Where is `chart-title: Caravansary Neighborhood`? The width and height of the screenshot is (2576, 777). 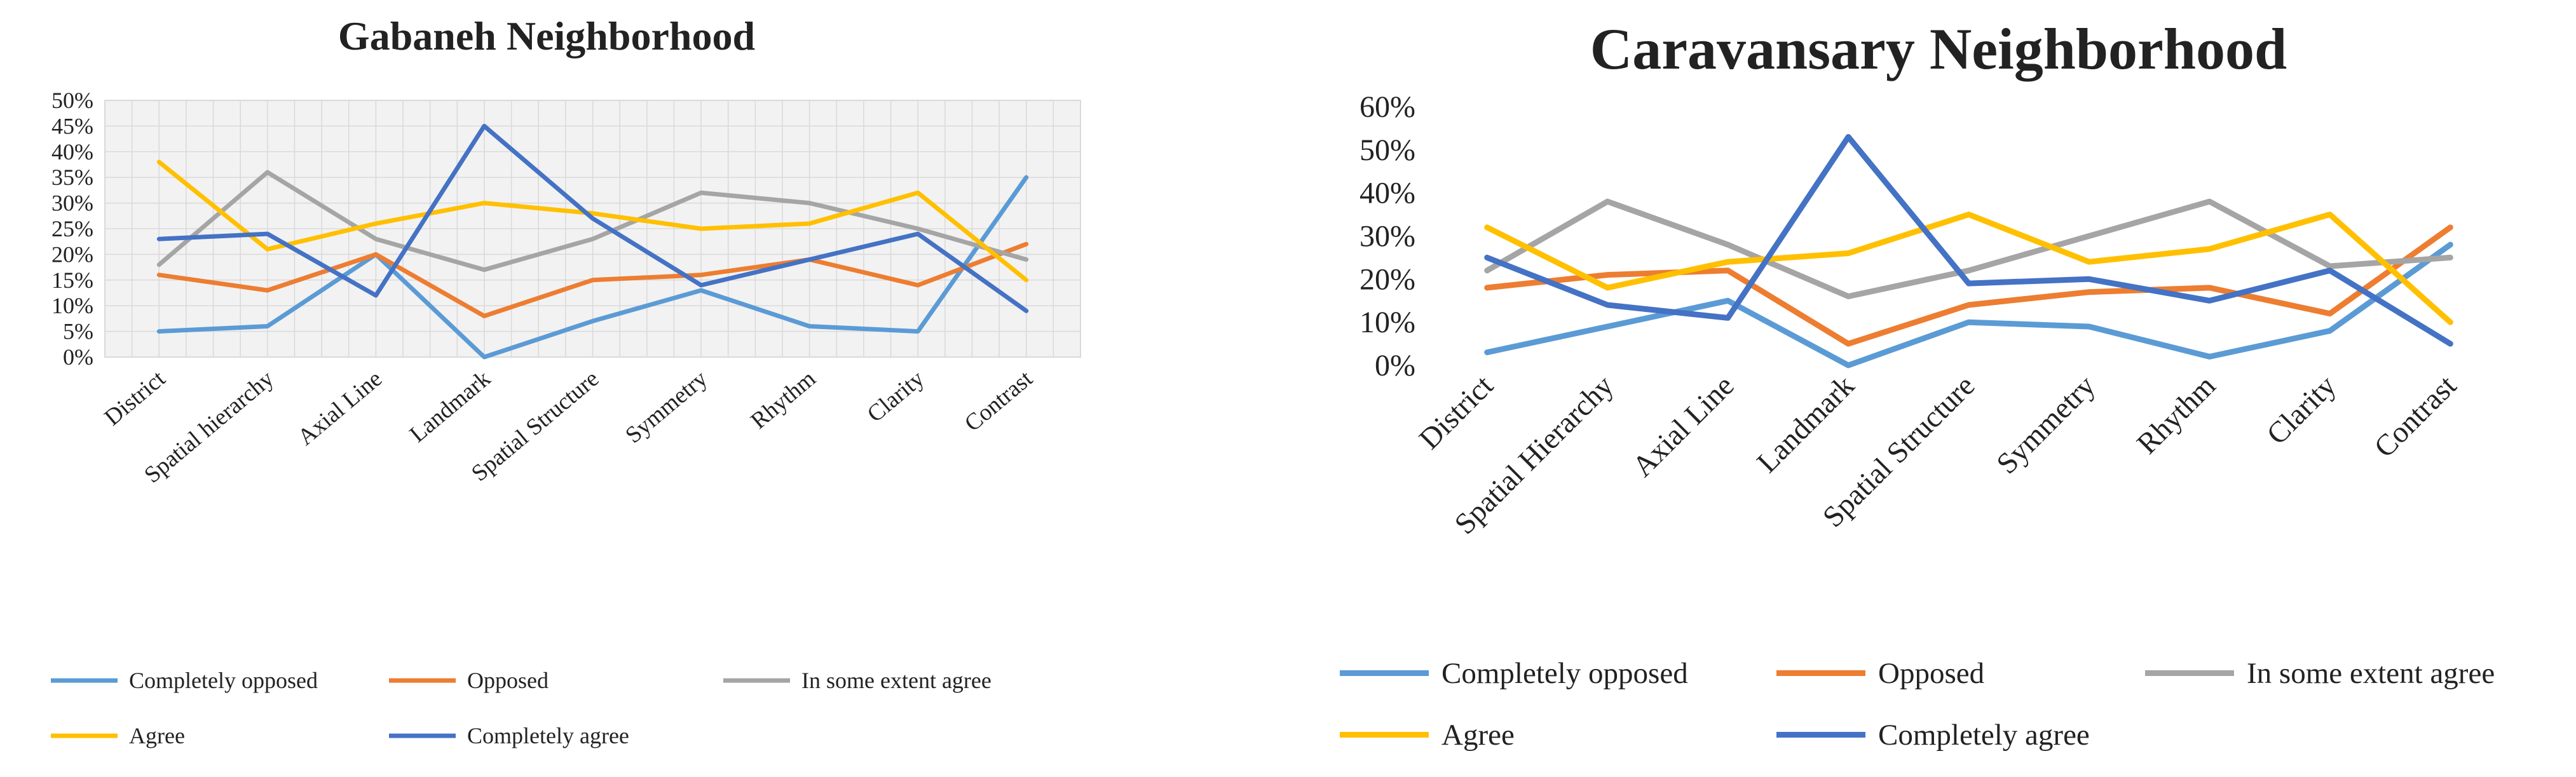
chart-title: Caravansary Neighborhood is located at coordinates (1938, 49).